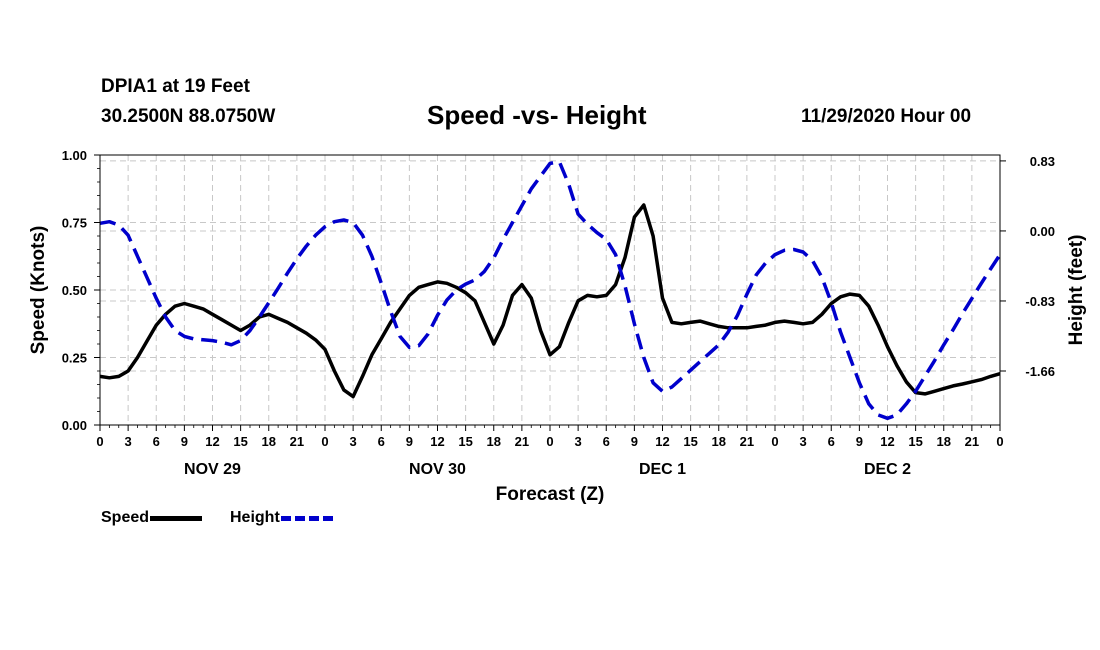 The width and height of the screenshot is (1100, 650). I want to click on legend-speed: Speed, so click(152, 518).